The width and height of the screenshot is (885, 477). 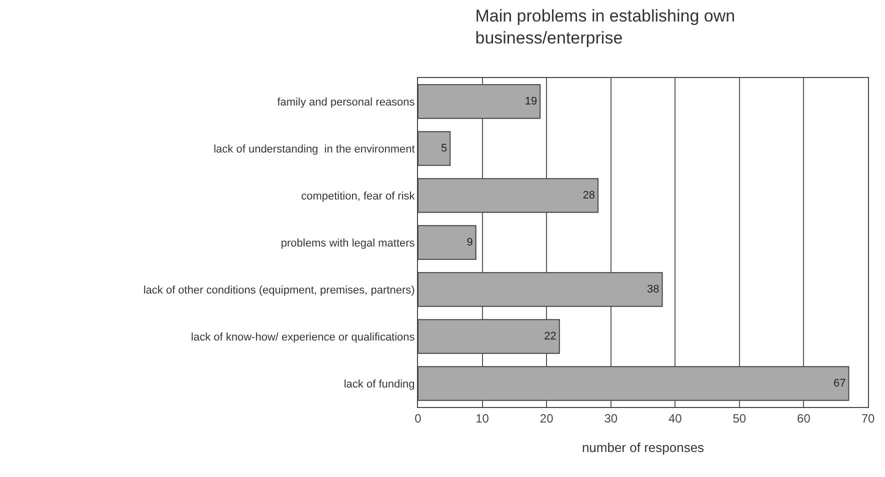 What do you see at coordinates (605, 27) in the screenshot?
I see `chart-title: Main problems in establishing own business/enterprise` at bounding box center [605, 27].